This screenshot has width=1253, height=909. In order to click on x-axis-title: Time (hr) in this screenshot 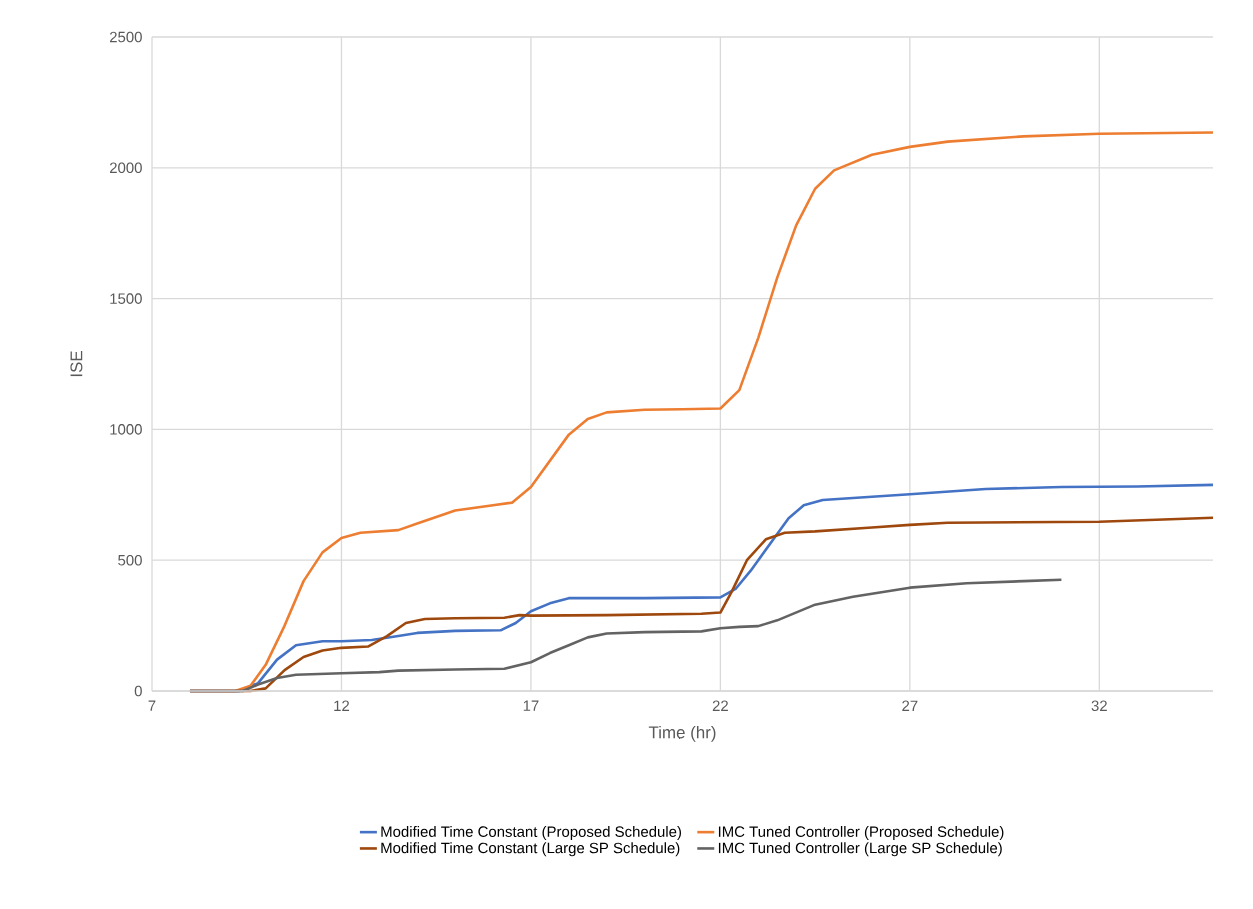, I will do `click(682, 733)`.